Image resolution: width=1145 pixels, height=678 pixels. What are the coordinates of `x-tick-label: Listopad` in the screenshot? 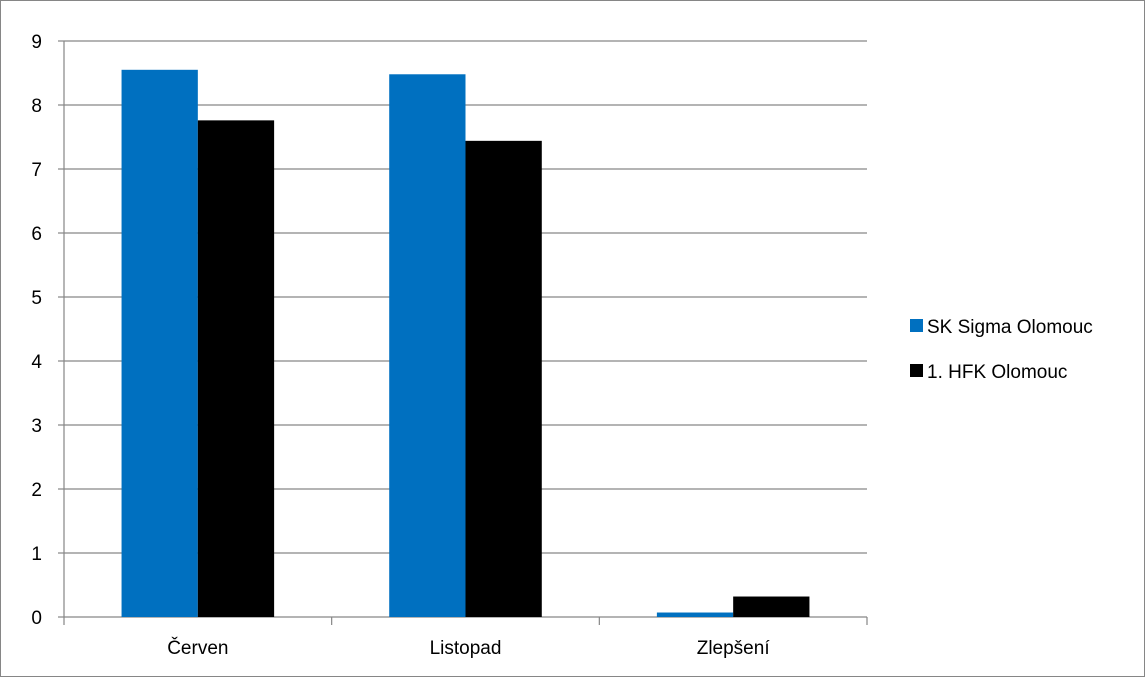 It's located at (466, 648).